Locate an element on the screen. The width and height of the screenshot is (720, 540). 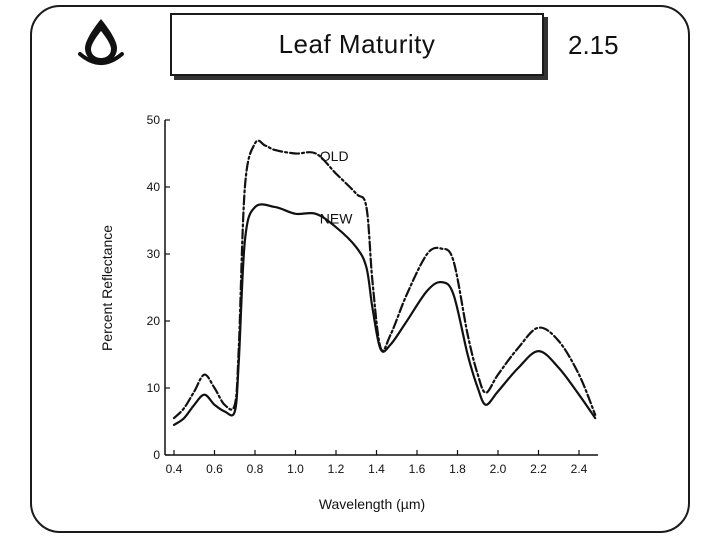
x-tick-label: 1.4 is located at coordinates (376, 469).